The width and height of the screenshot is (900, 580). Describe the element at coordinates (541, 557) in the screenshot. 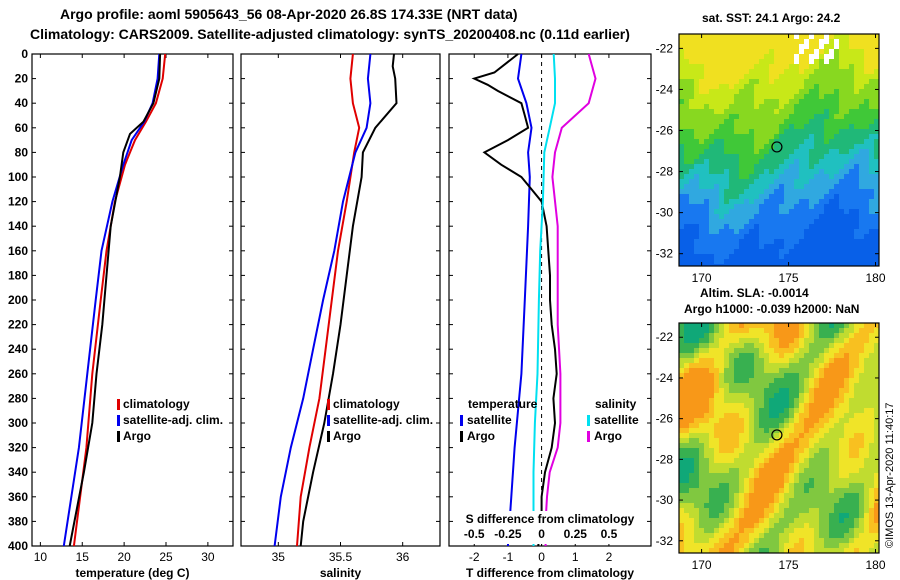

I see `x-tick-label: 0` at that location.